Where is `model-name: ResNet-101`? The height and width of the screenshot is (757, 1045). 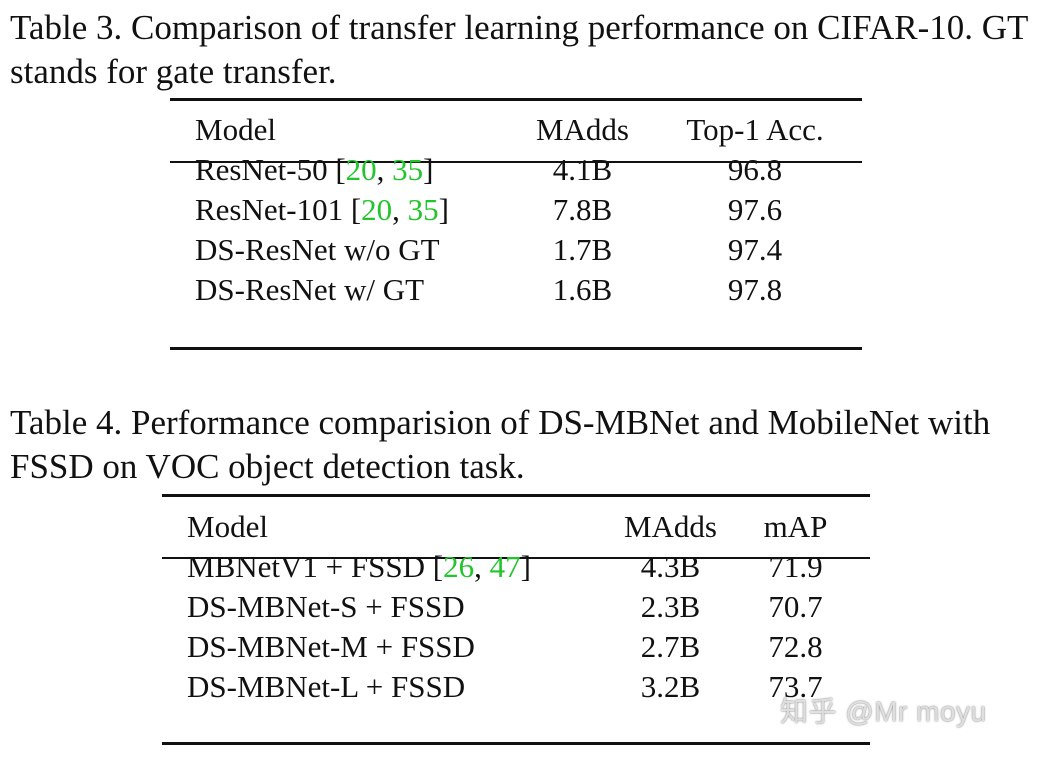
model-name: ResNet-101 is located at coordinates (269, 209).